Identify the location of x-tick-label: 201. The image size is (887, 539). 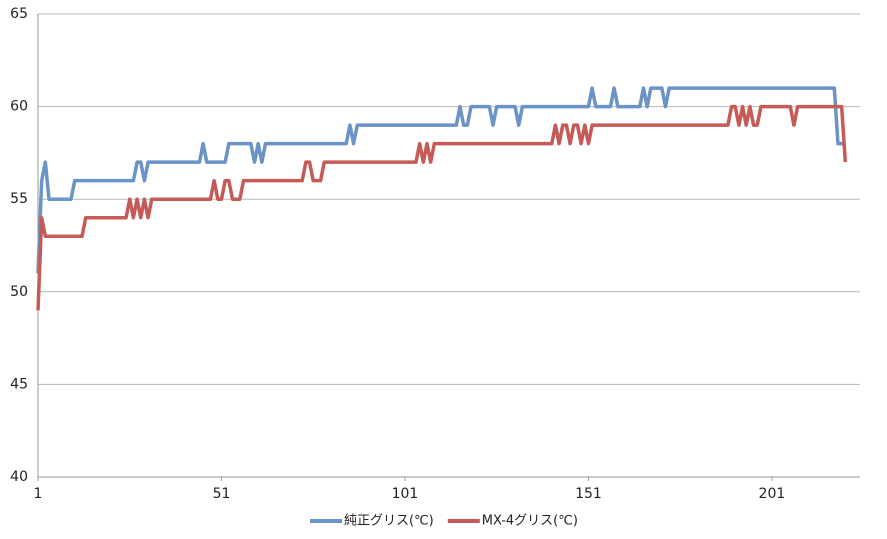
(772, 494).